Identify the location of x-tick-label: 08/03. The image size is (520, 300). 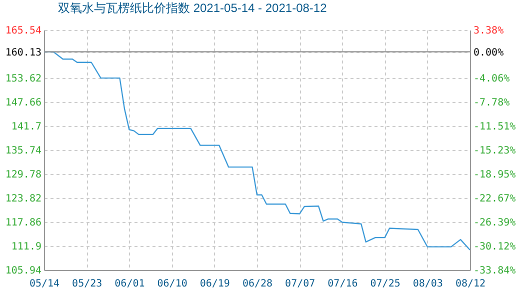
(427, 284).